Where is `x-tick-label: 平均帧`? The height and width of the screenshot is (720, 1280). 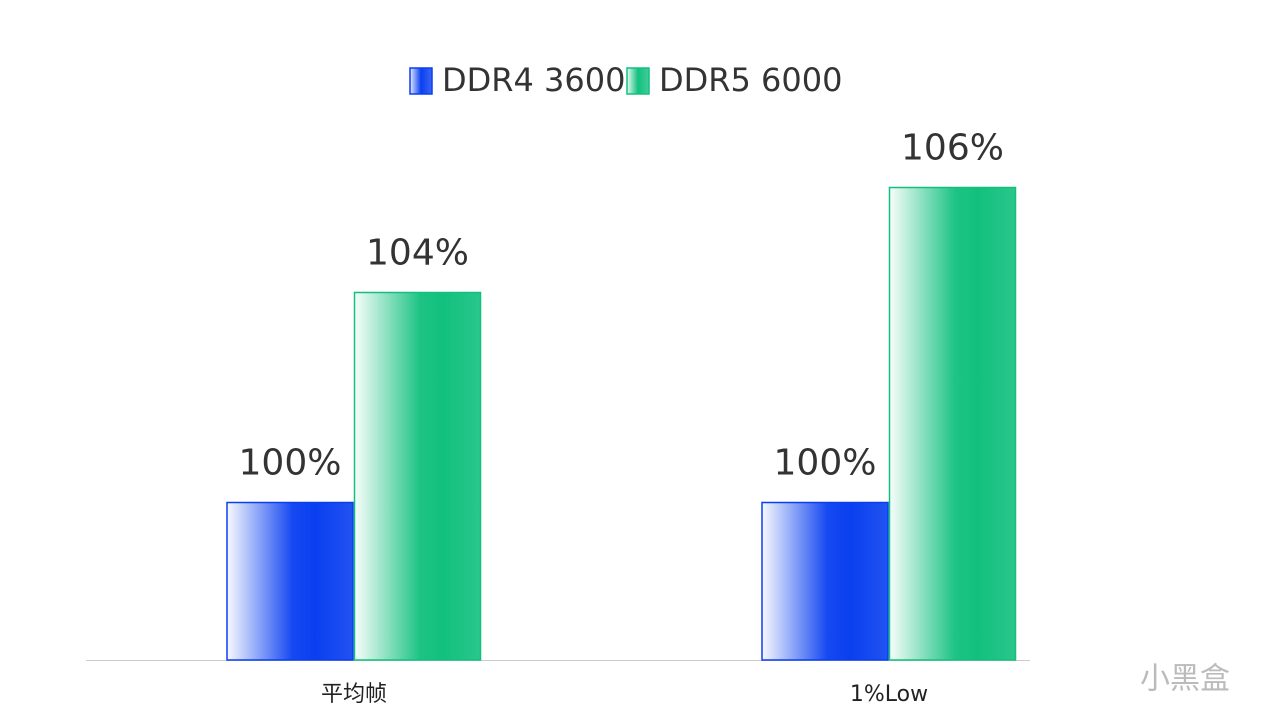 x-tick-label: 平均帧 is located at coordinates (354, 694).